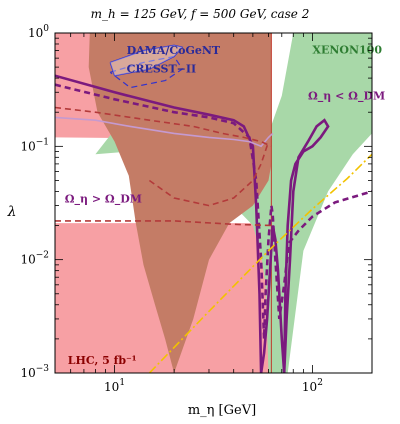  I want to click on annotation-4: Ω_η > Ω_DM, so click(103, 199).